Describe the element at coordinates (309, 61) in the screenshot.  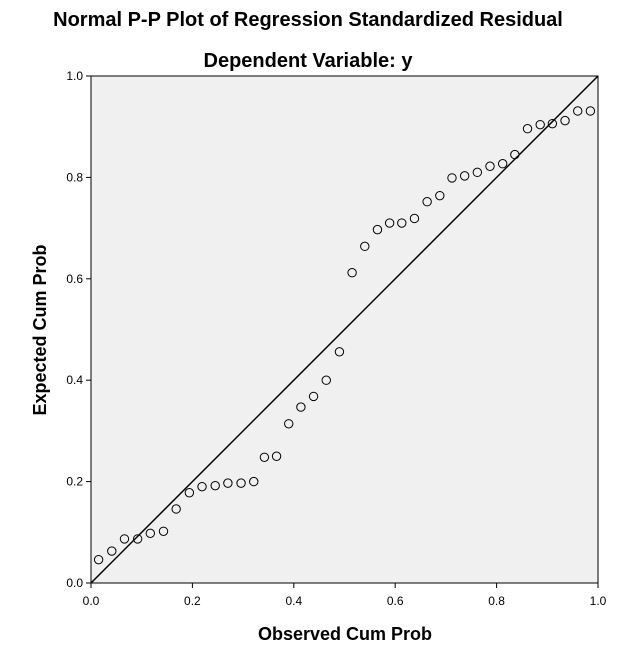
I see `chart-subtitle: Dependent Variable: y` at that location.